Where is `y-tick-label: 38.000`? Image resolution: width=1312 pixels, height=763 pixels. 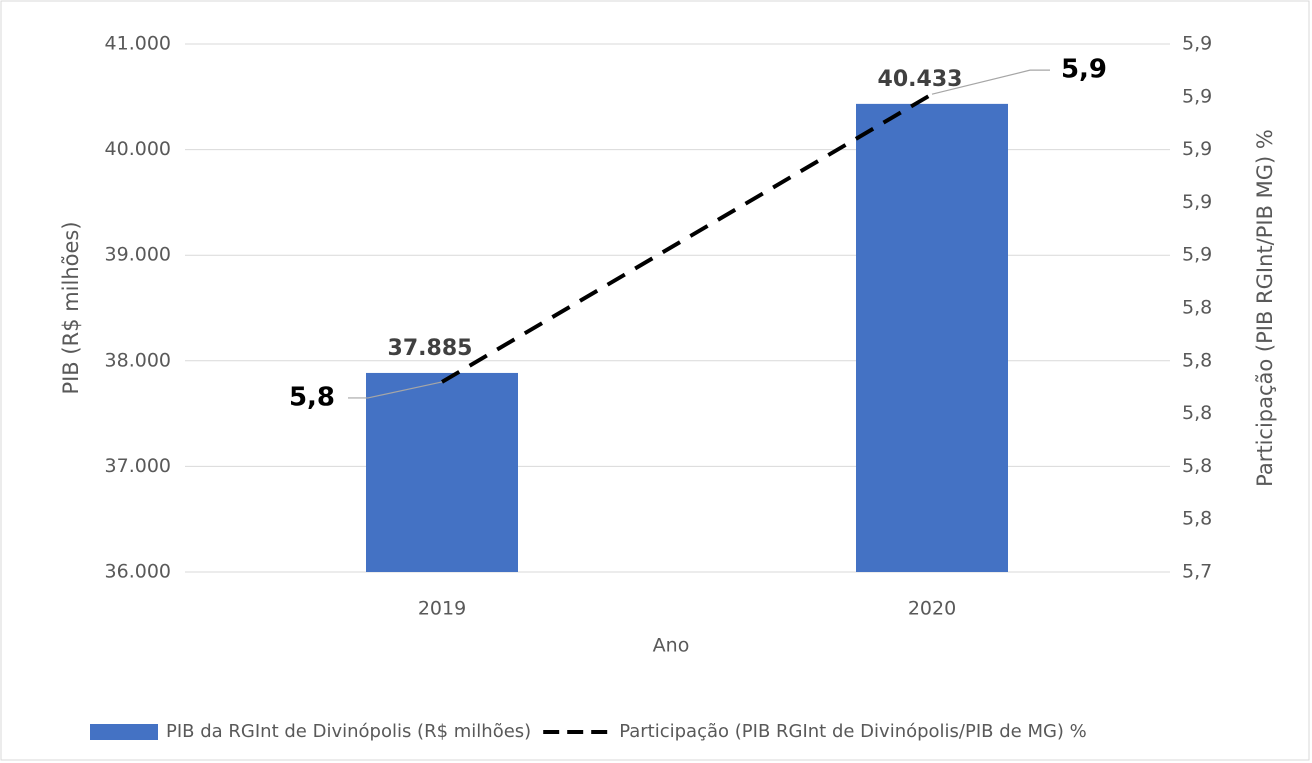
y-tick-label: 38.000 is located at coordinates (138, 360).